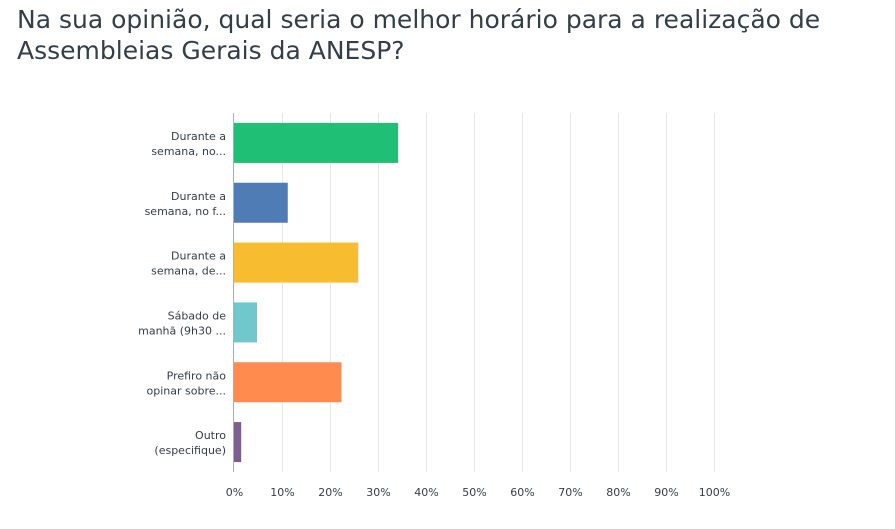 This screenshot has width=895, height=529. What do you see at coordinates (378, 492) in the screenshot?
I see `x-tick-label: 30%` at bounding box center [378, 492].